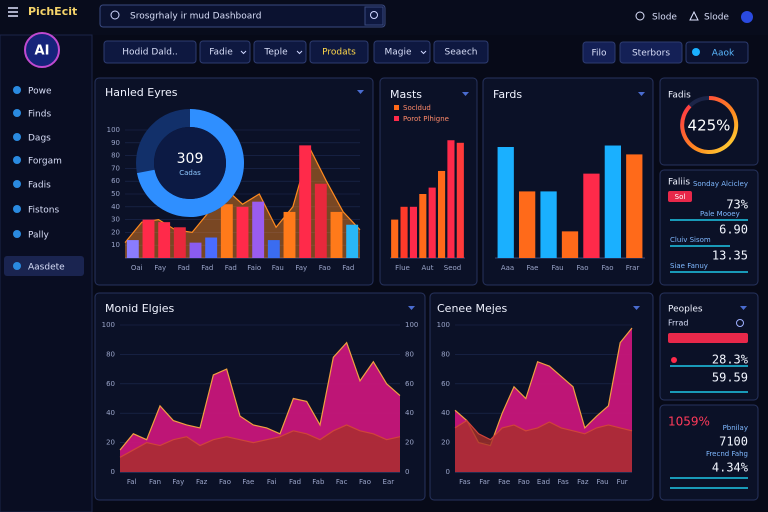 Image resolution: width=768 pixels, height=512 pixels. Describe the element at coordinates (622, 482) in the screenshot. I see `x-tick-label: Fur` at that location.